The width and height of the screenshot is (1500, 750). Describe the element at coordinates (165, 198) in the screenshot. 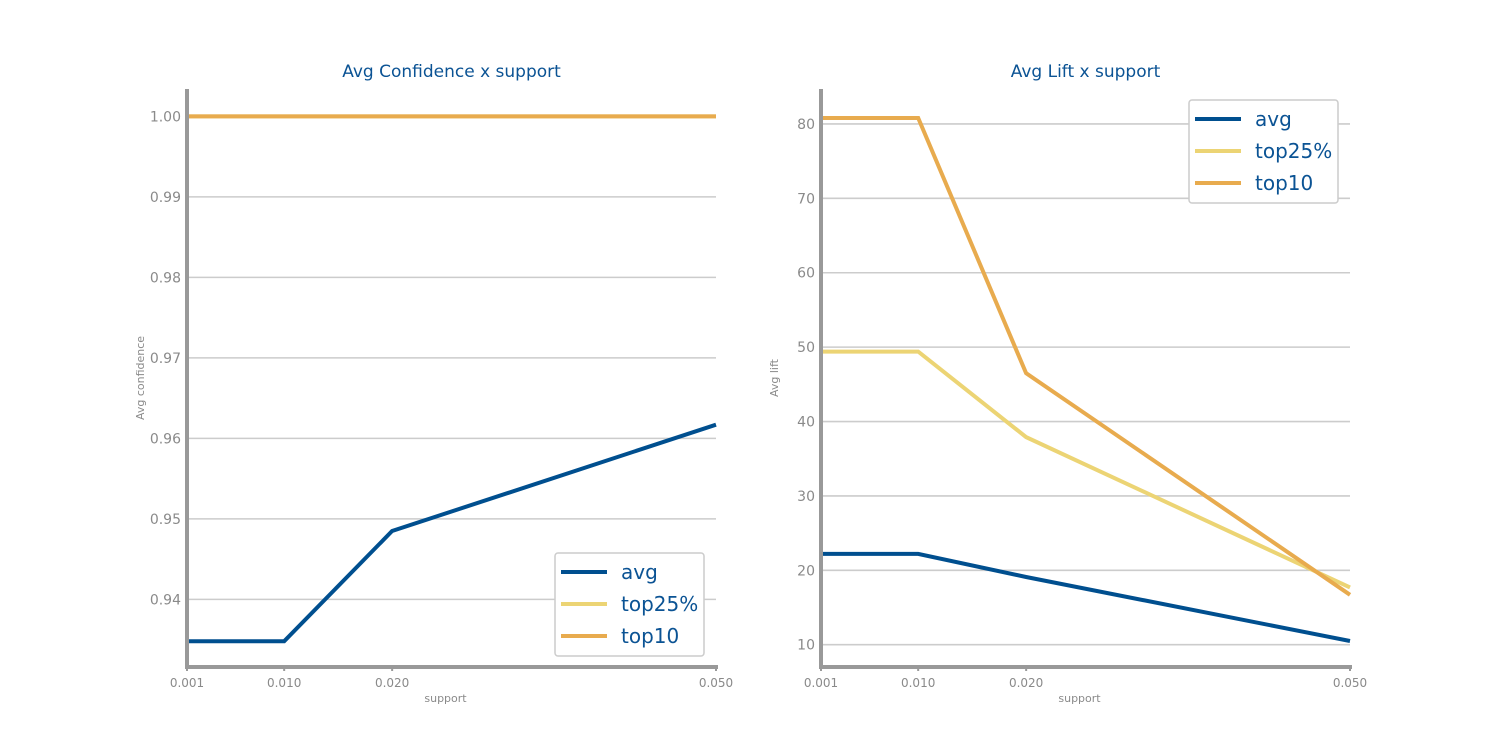

I see `y-tick-label: 0.99` at that location.